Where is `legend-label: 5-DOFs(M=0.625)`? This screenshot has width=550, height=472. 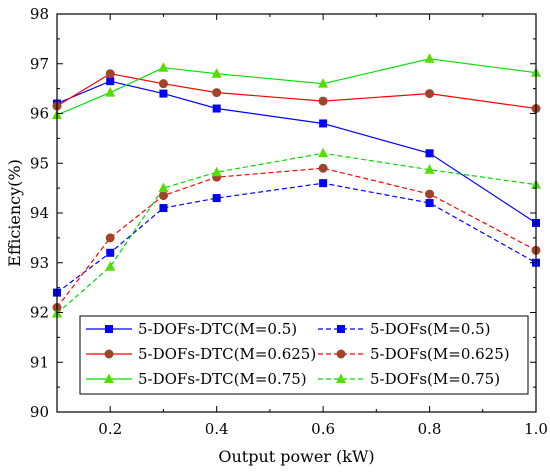
legend-label: 5-DOFs(M=0.625) is located at coordinates (440, 354).